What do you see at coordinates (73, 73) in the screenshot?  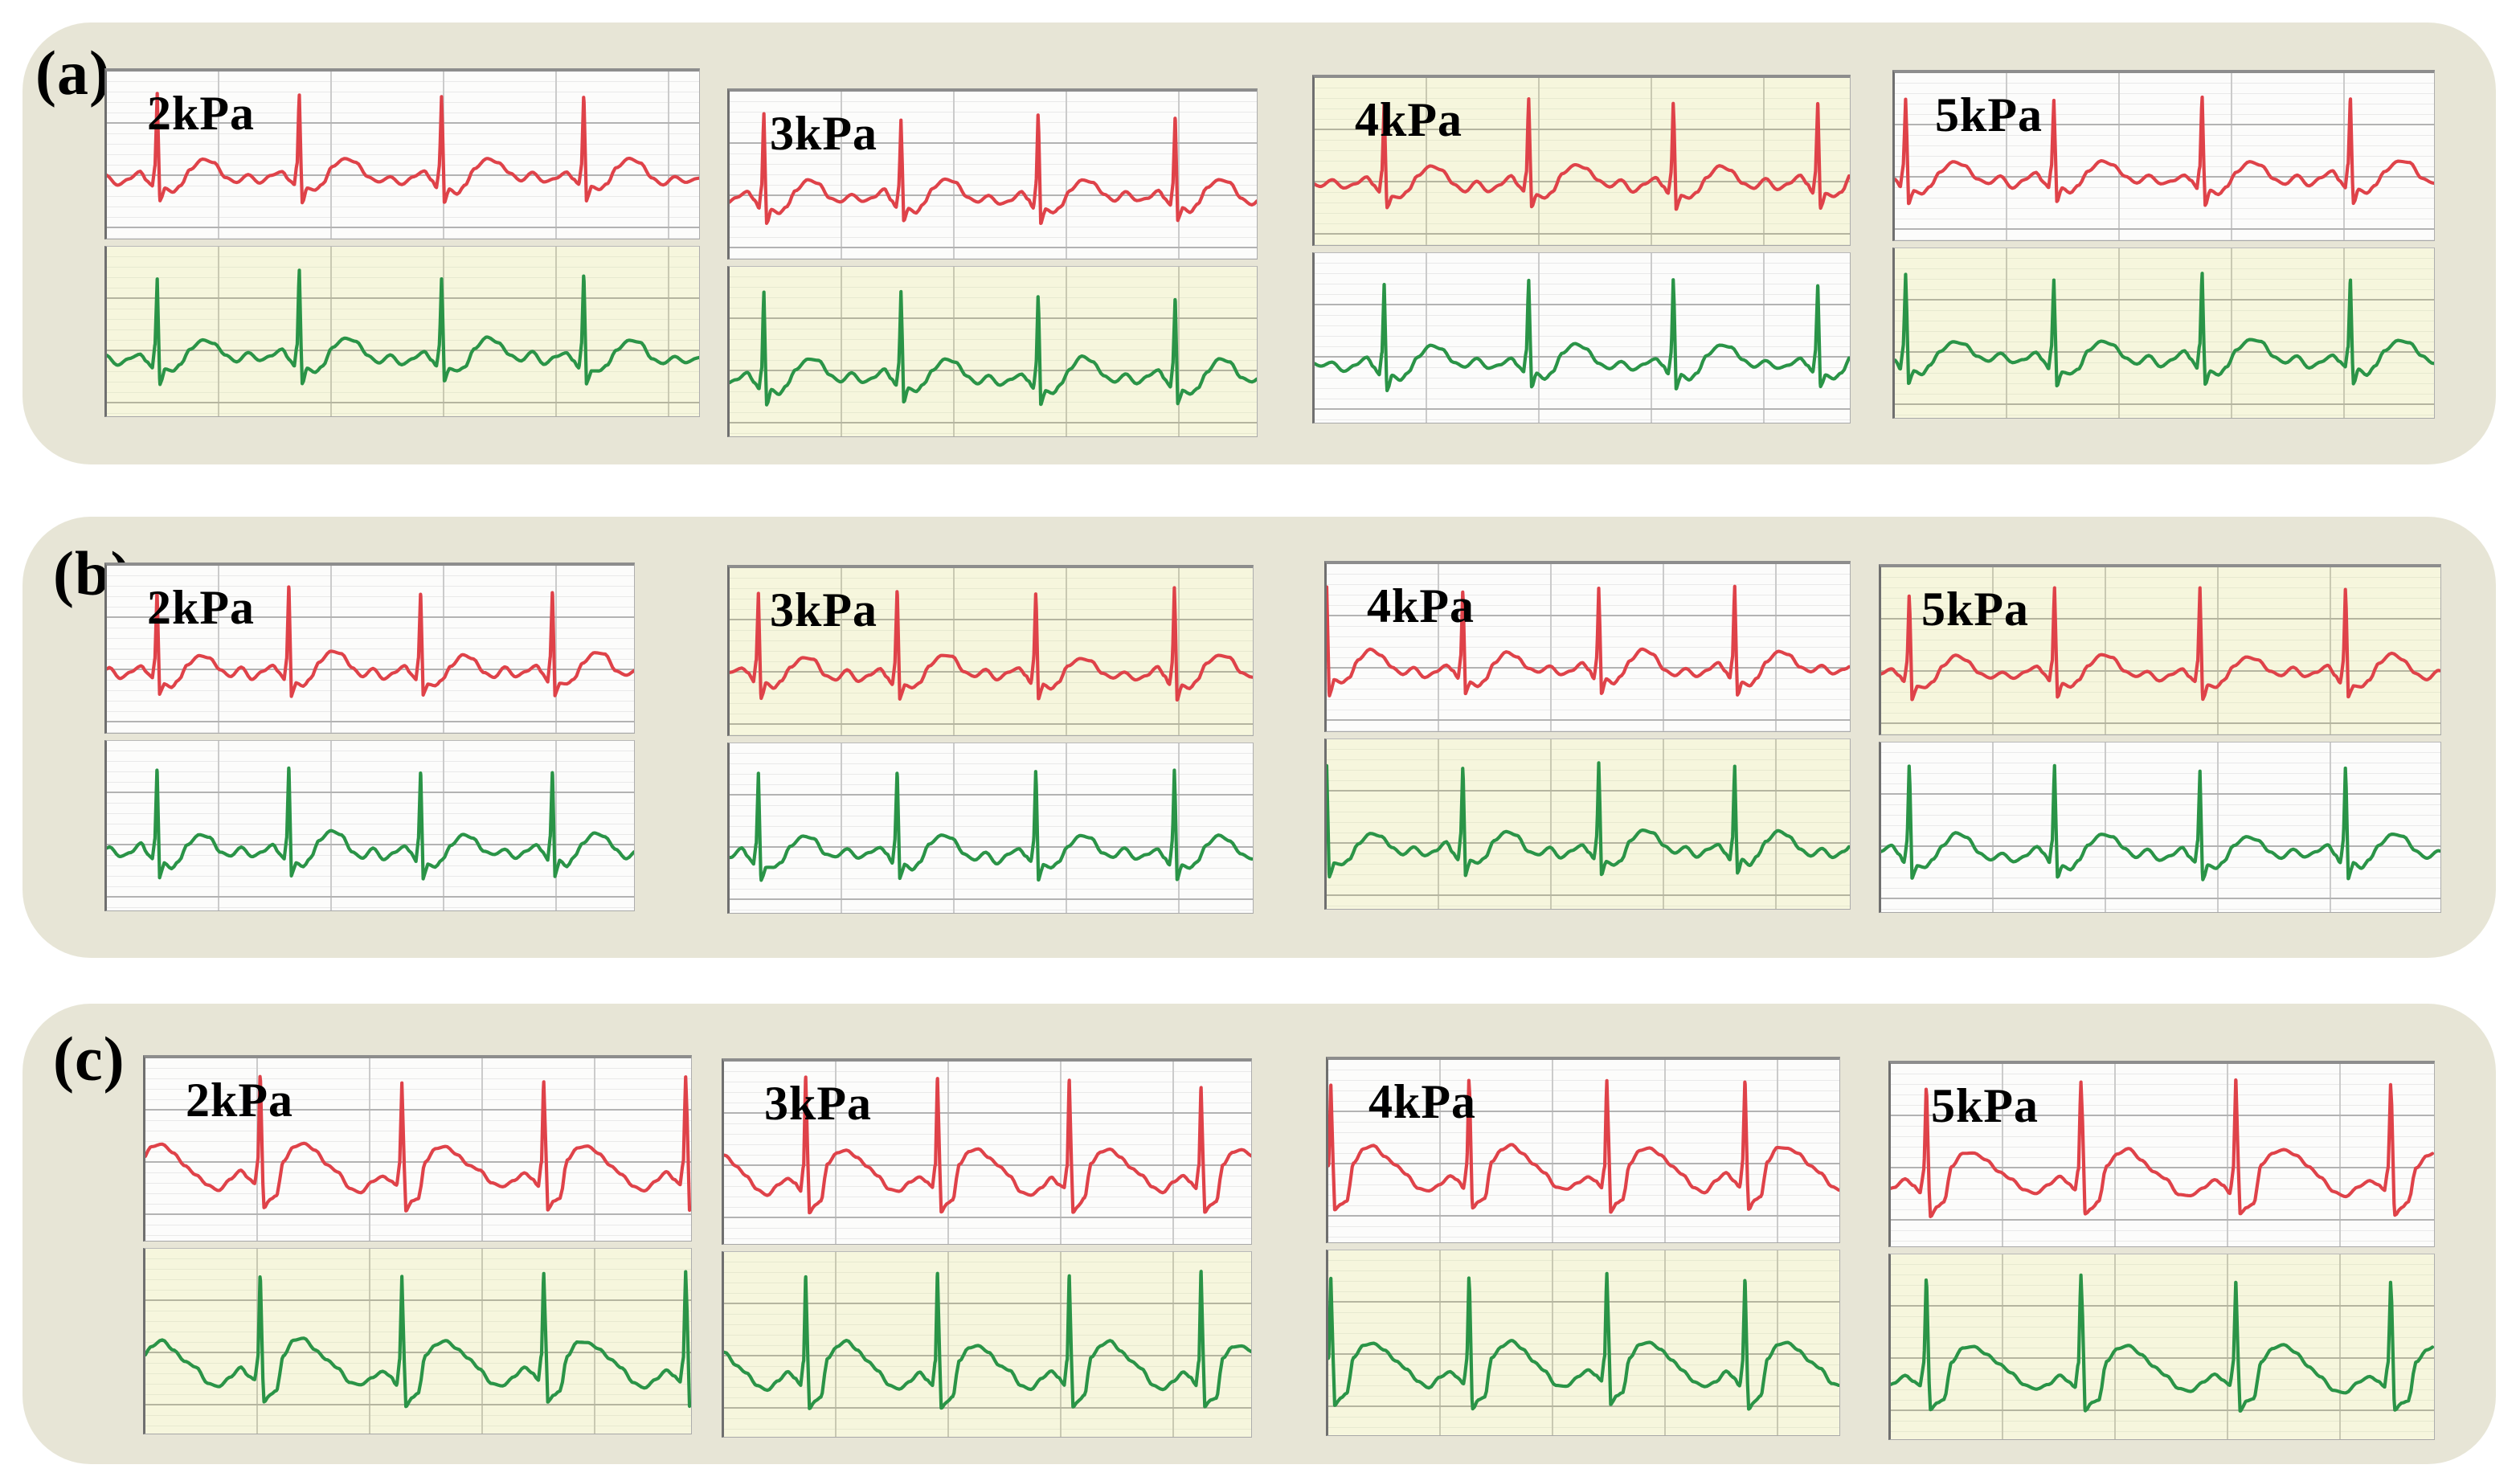 I see `row-label: (a)` at bounding box center [73, 73].